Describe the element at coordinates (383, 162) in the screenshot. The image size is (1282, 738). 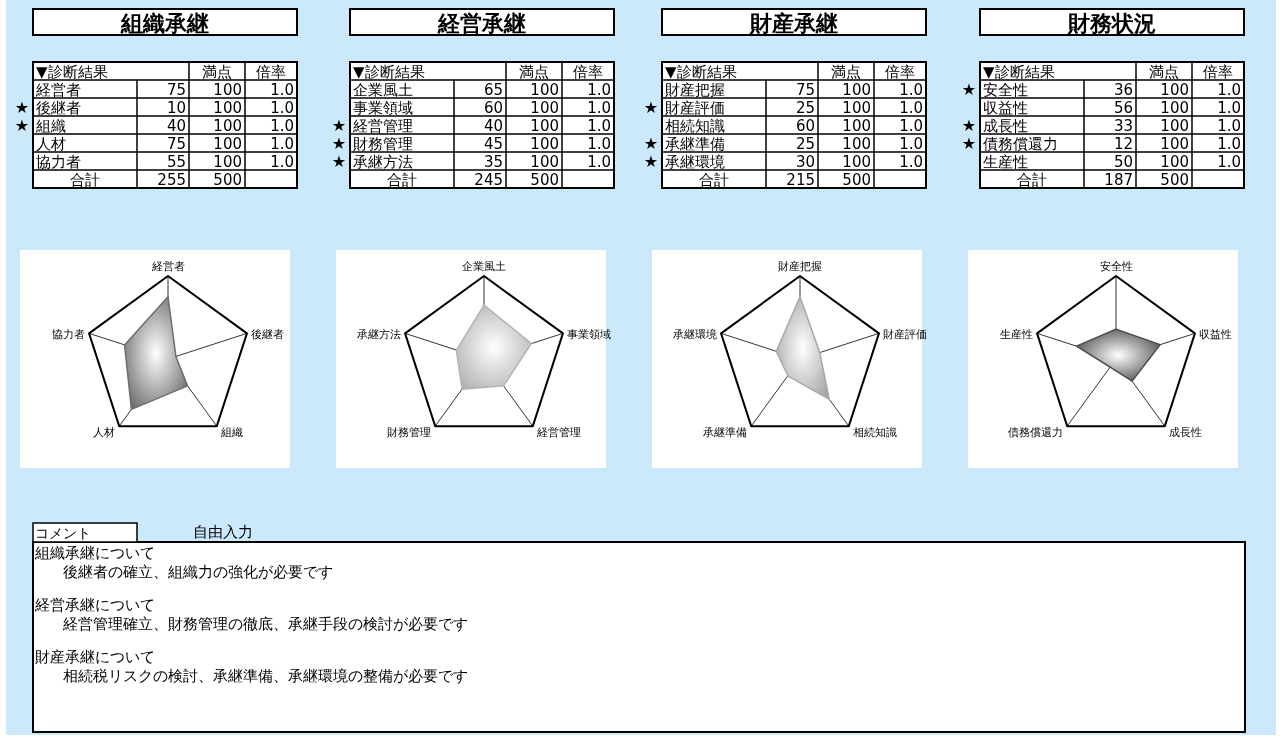
I see `category-label: 承継方法` at that location.